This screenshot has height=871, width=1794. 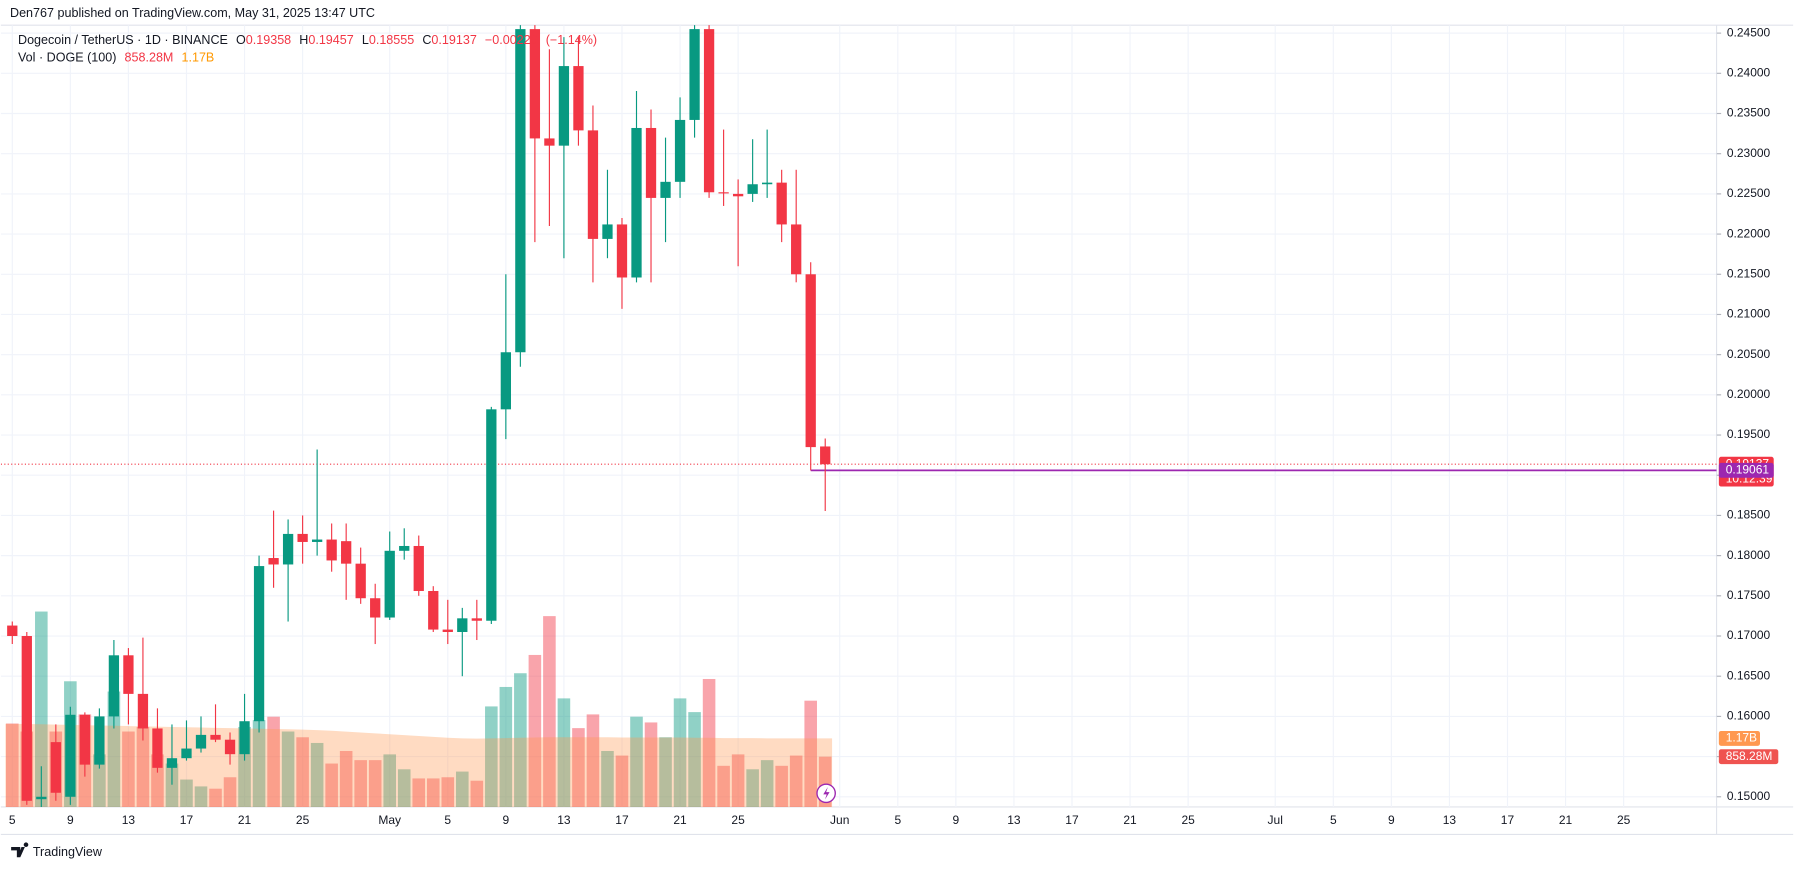 What do you see at coordinates (1275, 820) in the screenshot?
I see `x-tick-label: Jul` at bounding box center [1275, 820].